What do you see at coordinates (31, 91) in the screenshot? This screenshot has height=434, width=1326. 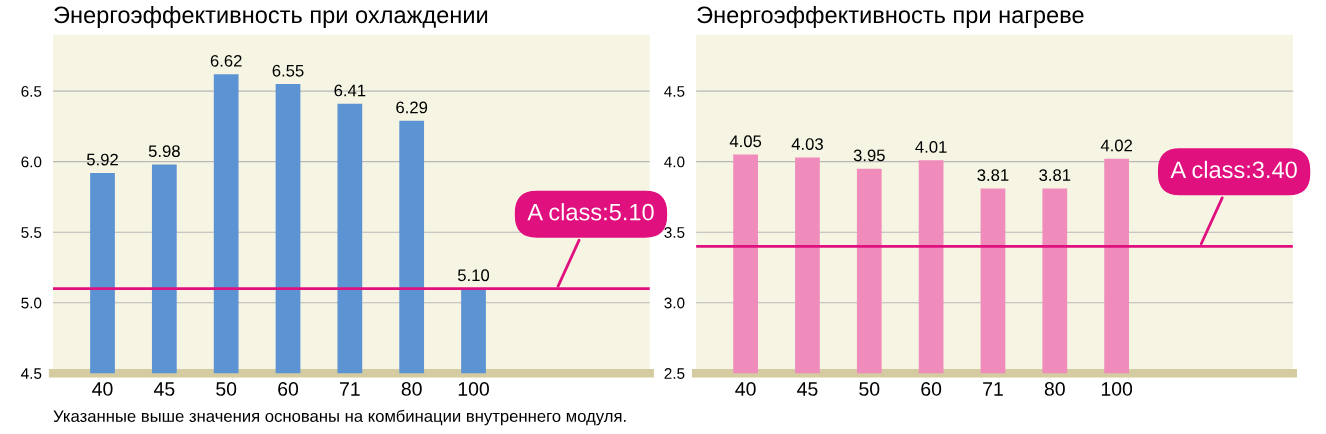 I see `y-tick-label: 6.5` at bounding box center [31, 91].